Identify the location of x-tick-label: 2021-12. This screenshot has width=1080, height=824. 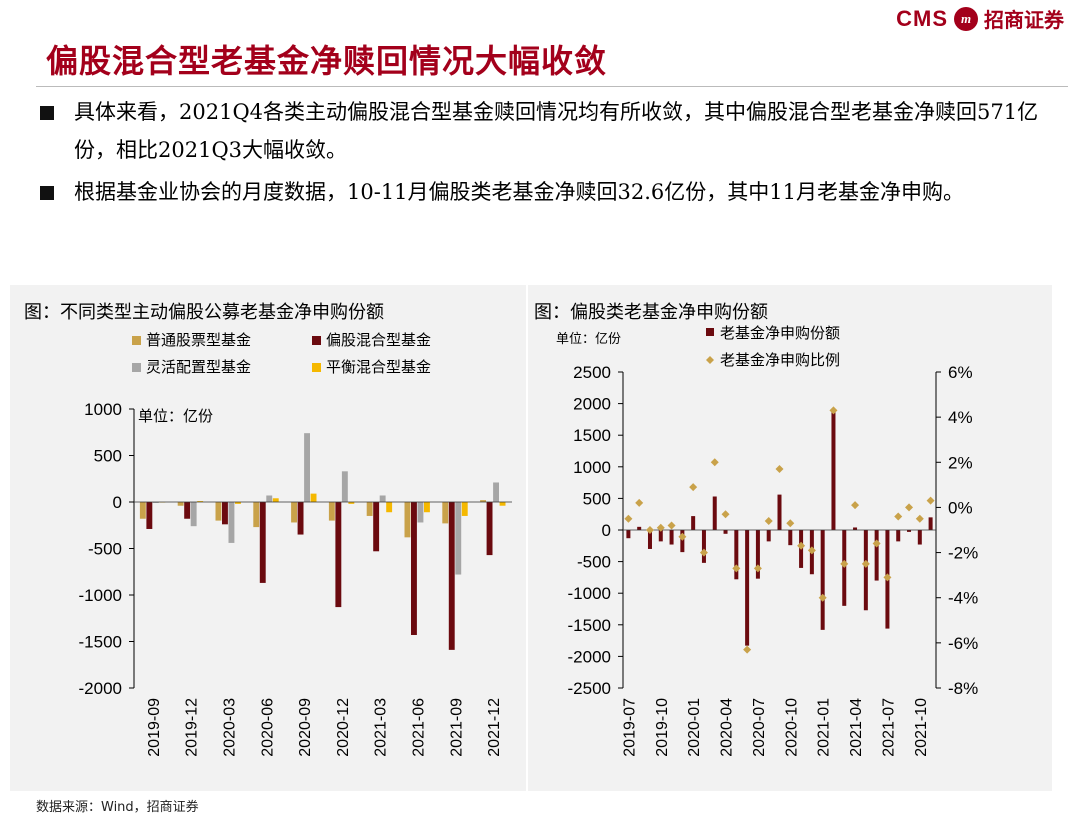
(494, 727).